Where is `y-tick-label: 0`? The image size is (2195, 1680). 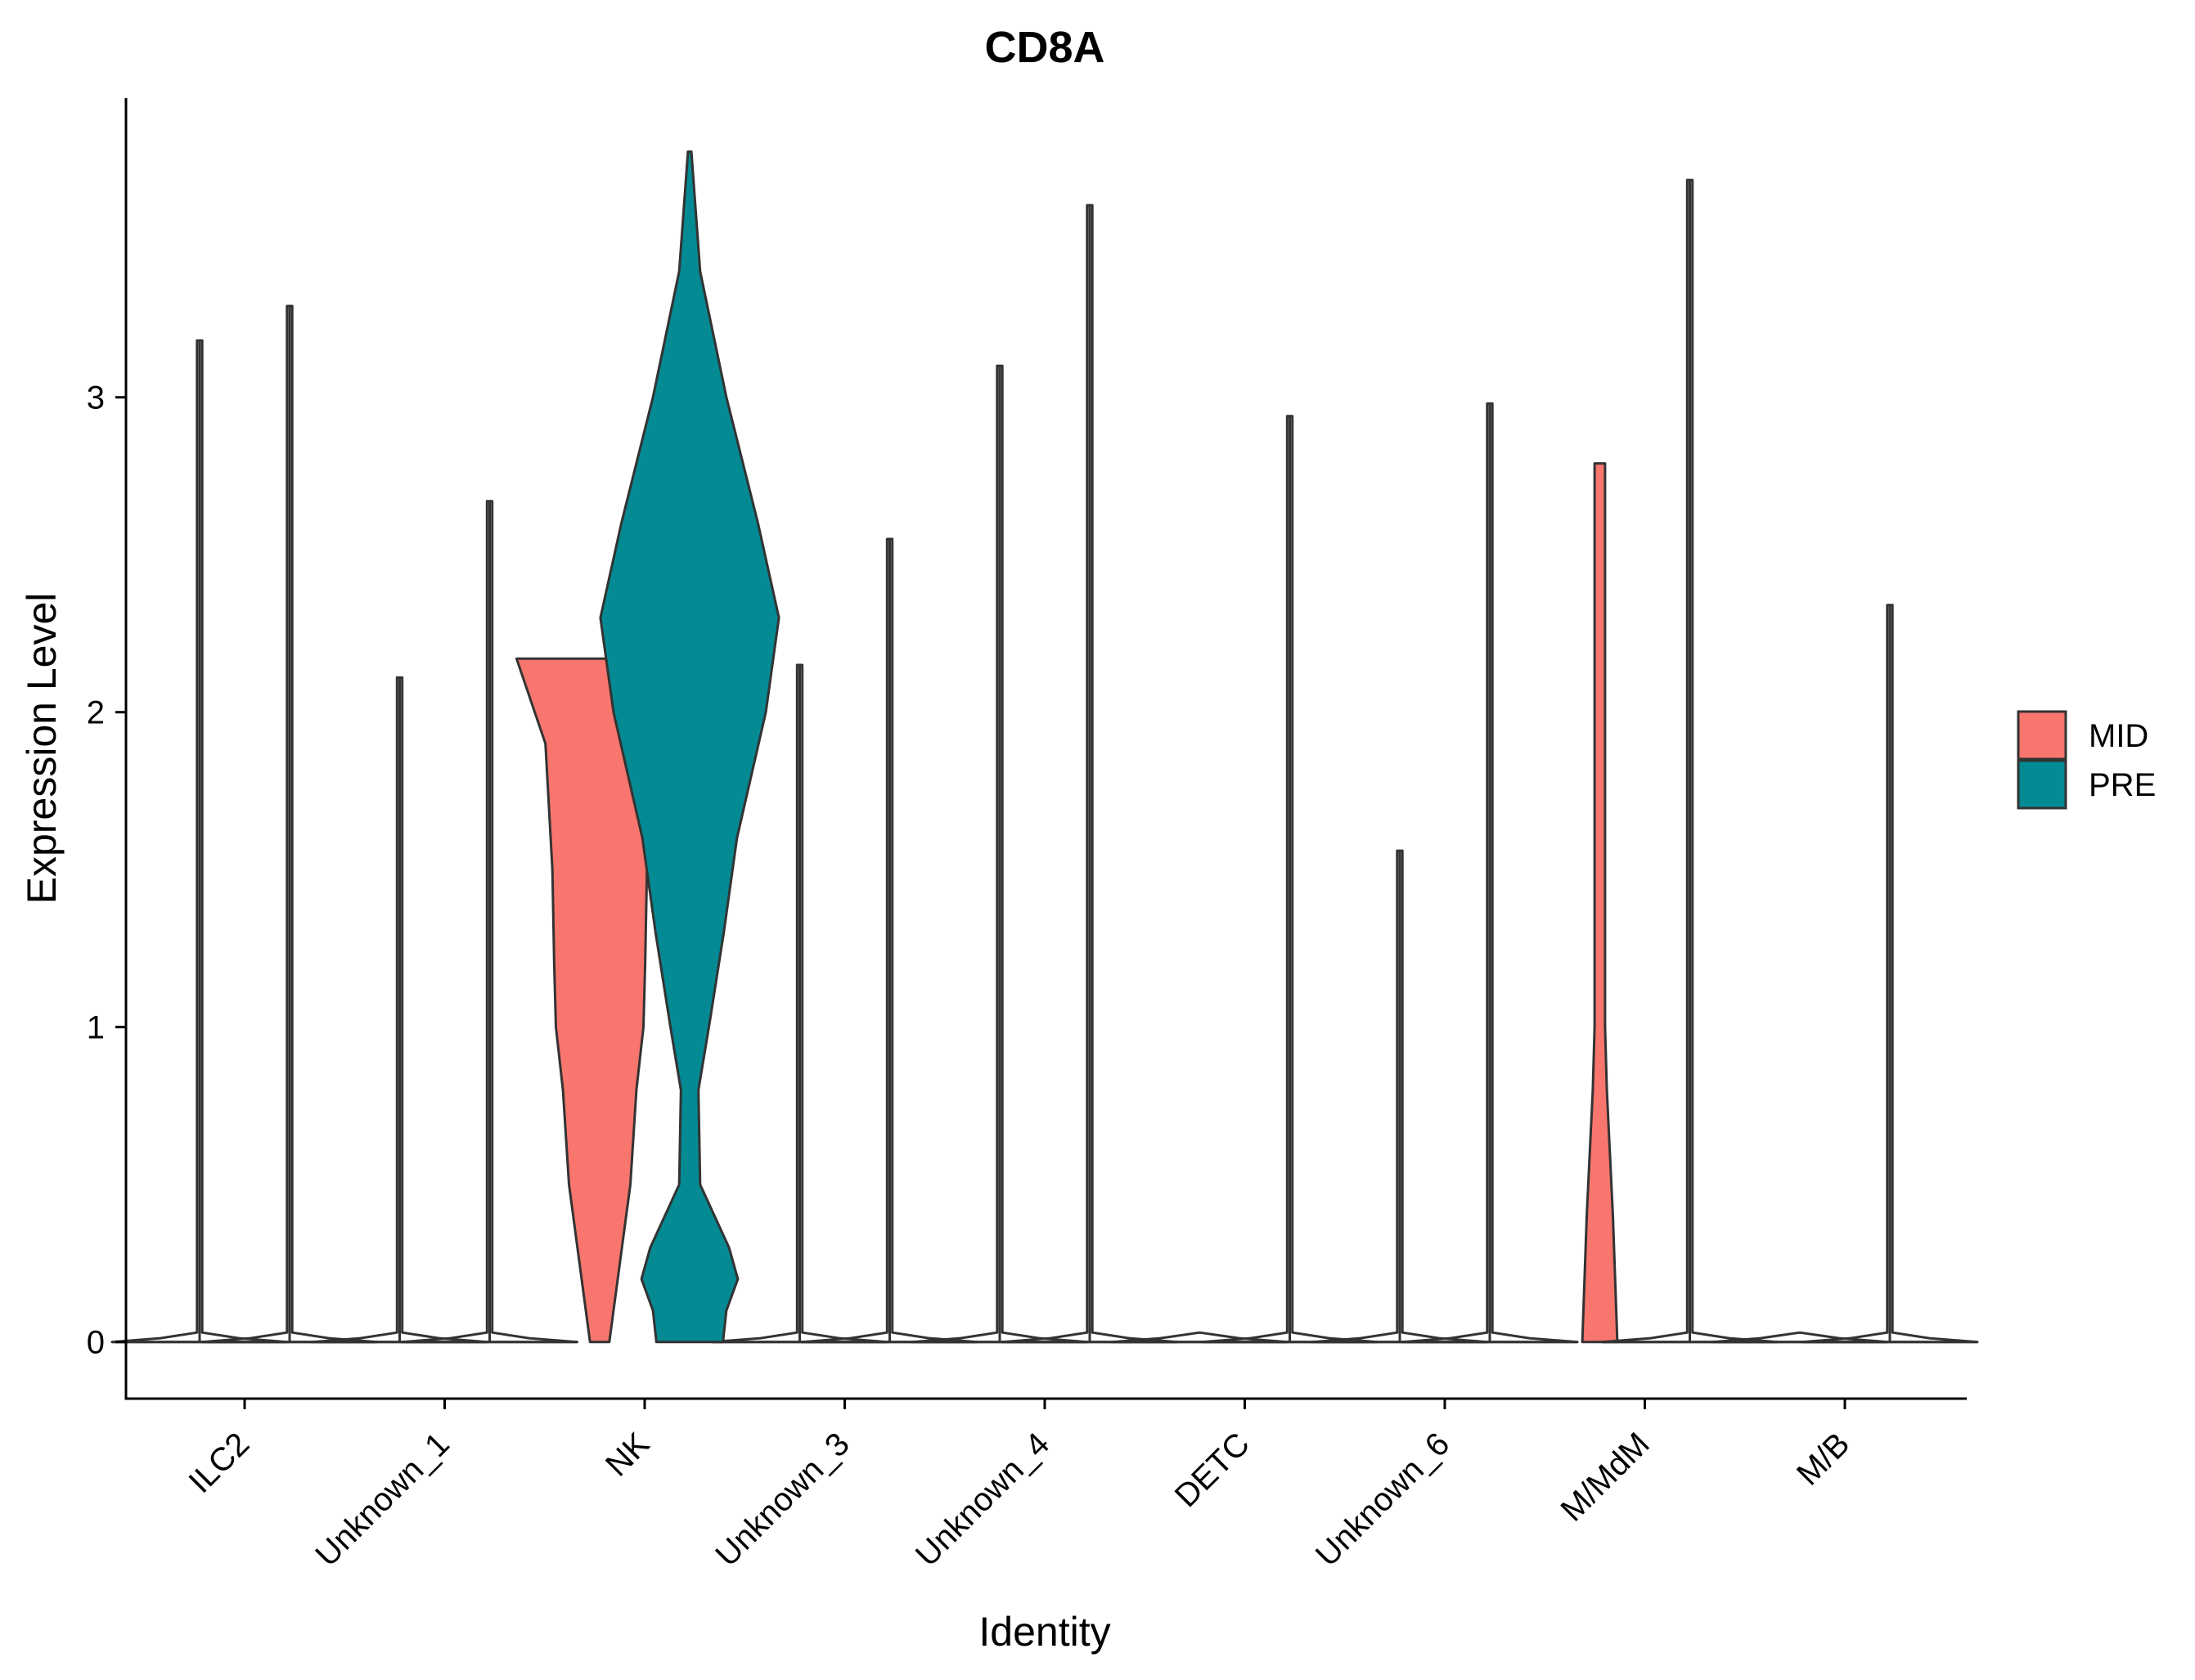
y-tick-label: 0 is located at coordinates (96, 1343).